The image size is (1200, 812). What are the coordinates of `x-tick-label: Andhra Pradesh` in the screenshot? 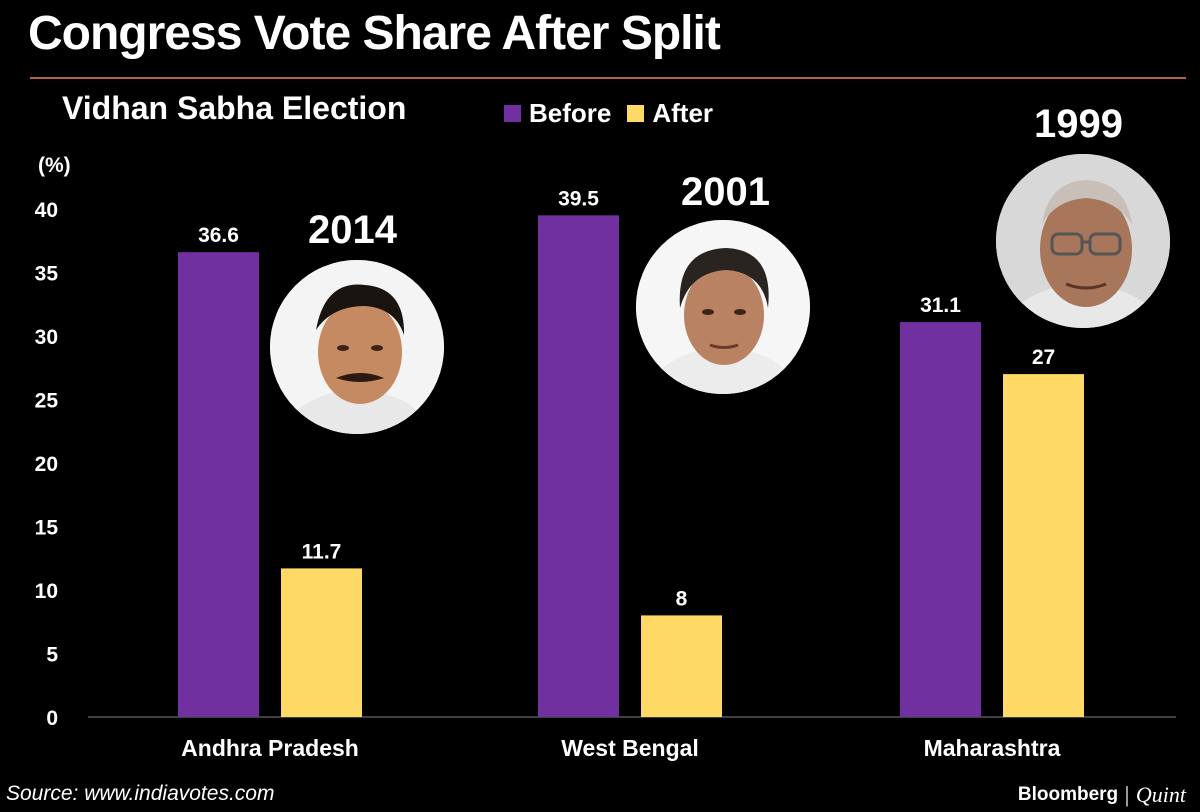 It's located at (270, 748).